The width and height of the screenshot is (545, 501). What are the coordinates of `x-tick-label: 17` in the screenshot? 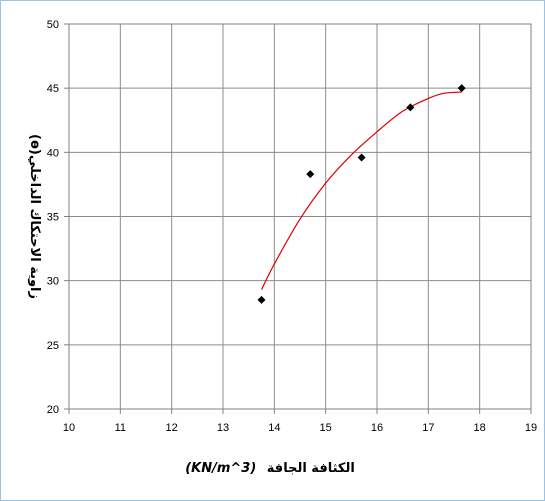 It's located at (428, 428).